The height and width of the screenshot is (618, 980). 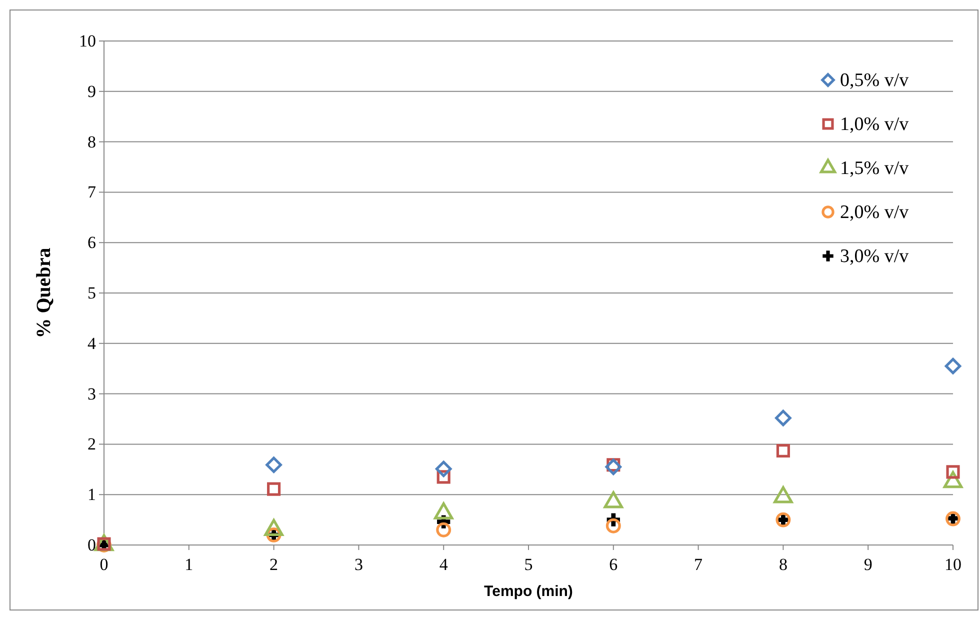 I want to click on x-tick-label: 7, so click(x=699, y=564).